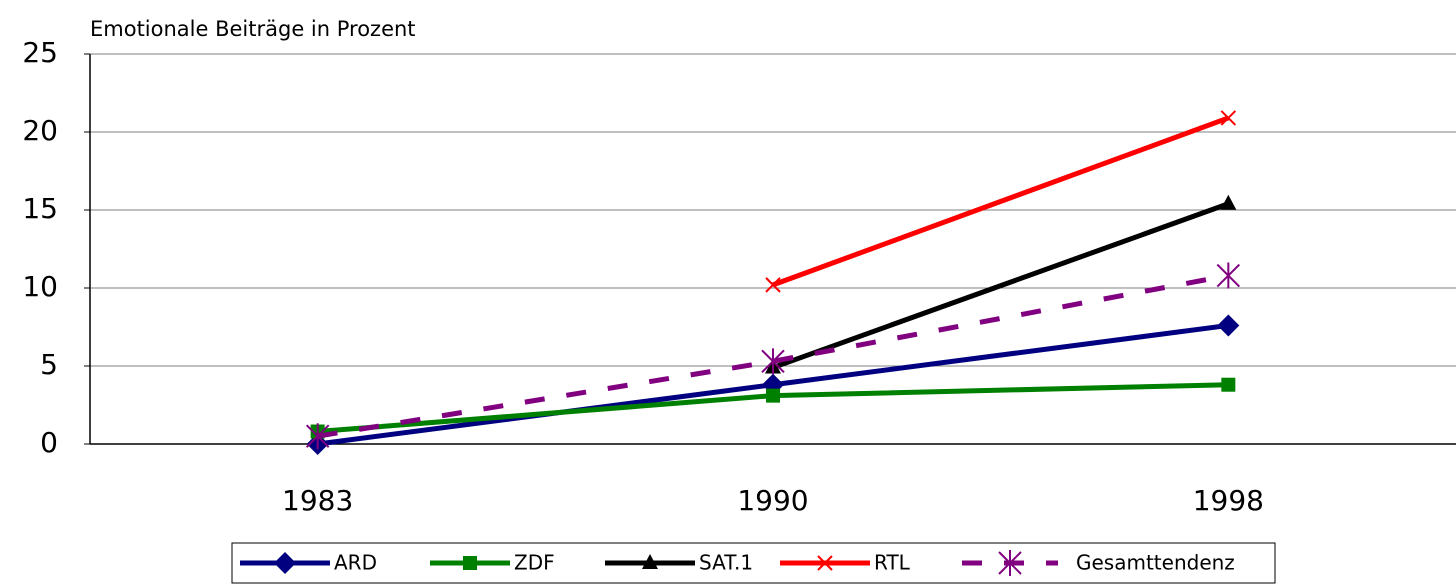  I want to click on y-axis-label: Emotionale Beiträge in Prozent, so click(253, 29).